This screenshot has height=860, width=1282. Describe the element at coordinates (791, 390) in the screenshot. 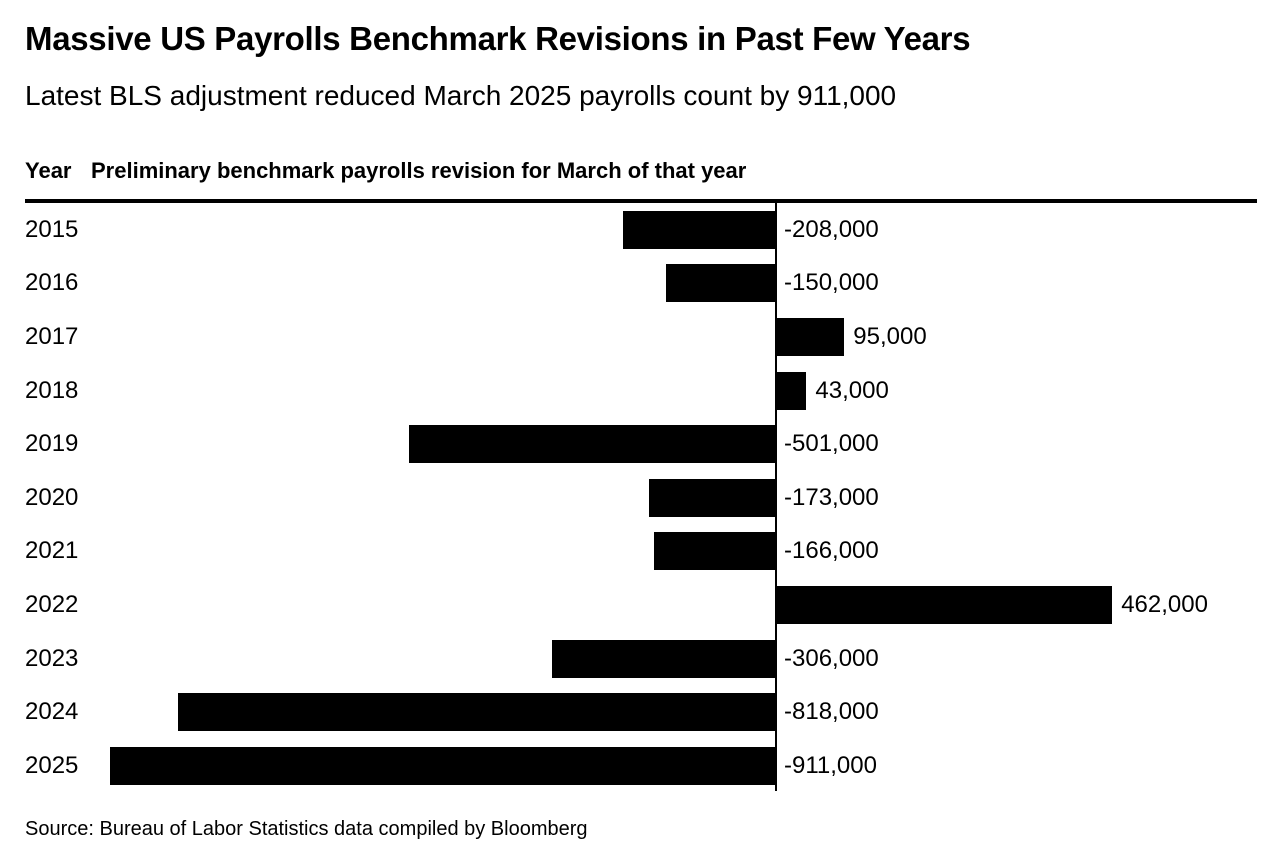

I see `bar-2018` at that location.